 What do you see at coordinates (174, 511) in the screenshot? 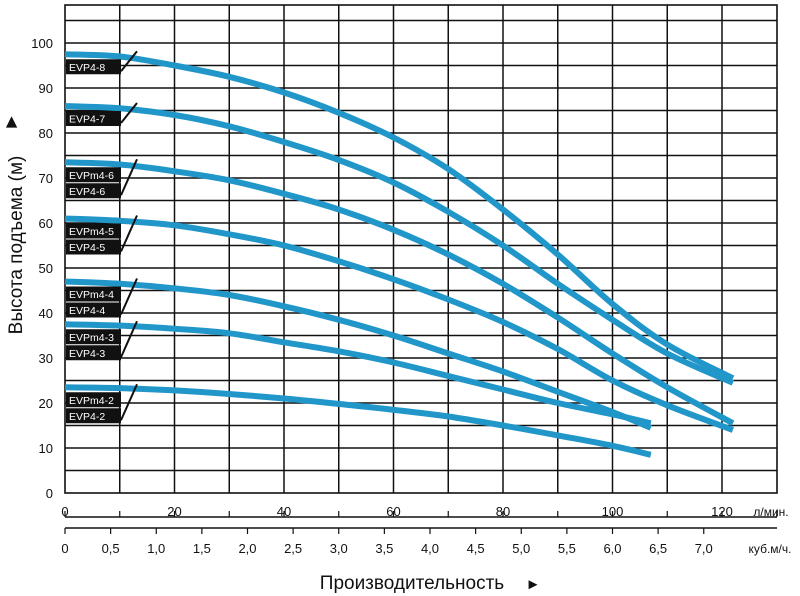
I see `x-tick-label: 20` at bounding box center [174, 511].